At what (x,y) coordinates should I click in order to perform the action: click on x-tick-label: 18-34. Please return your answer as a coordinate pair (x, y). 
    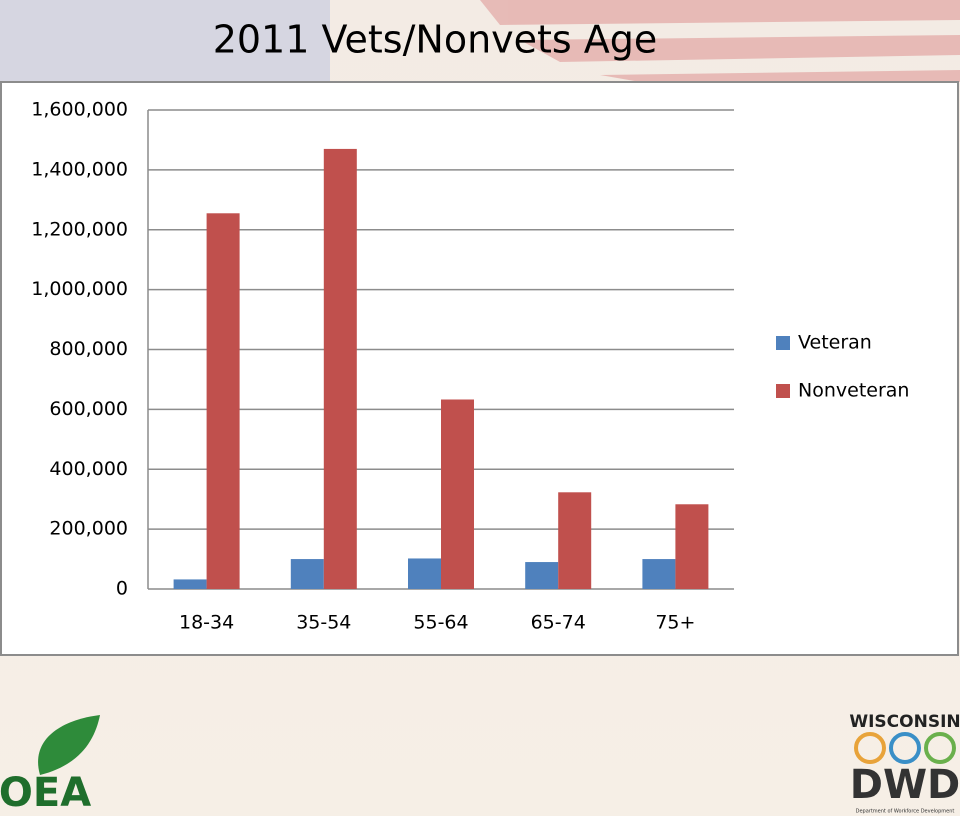
    Looking at the image, I should click on (206, 623).